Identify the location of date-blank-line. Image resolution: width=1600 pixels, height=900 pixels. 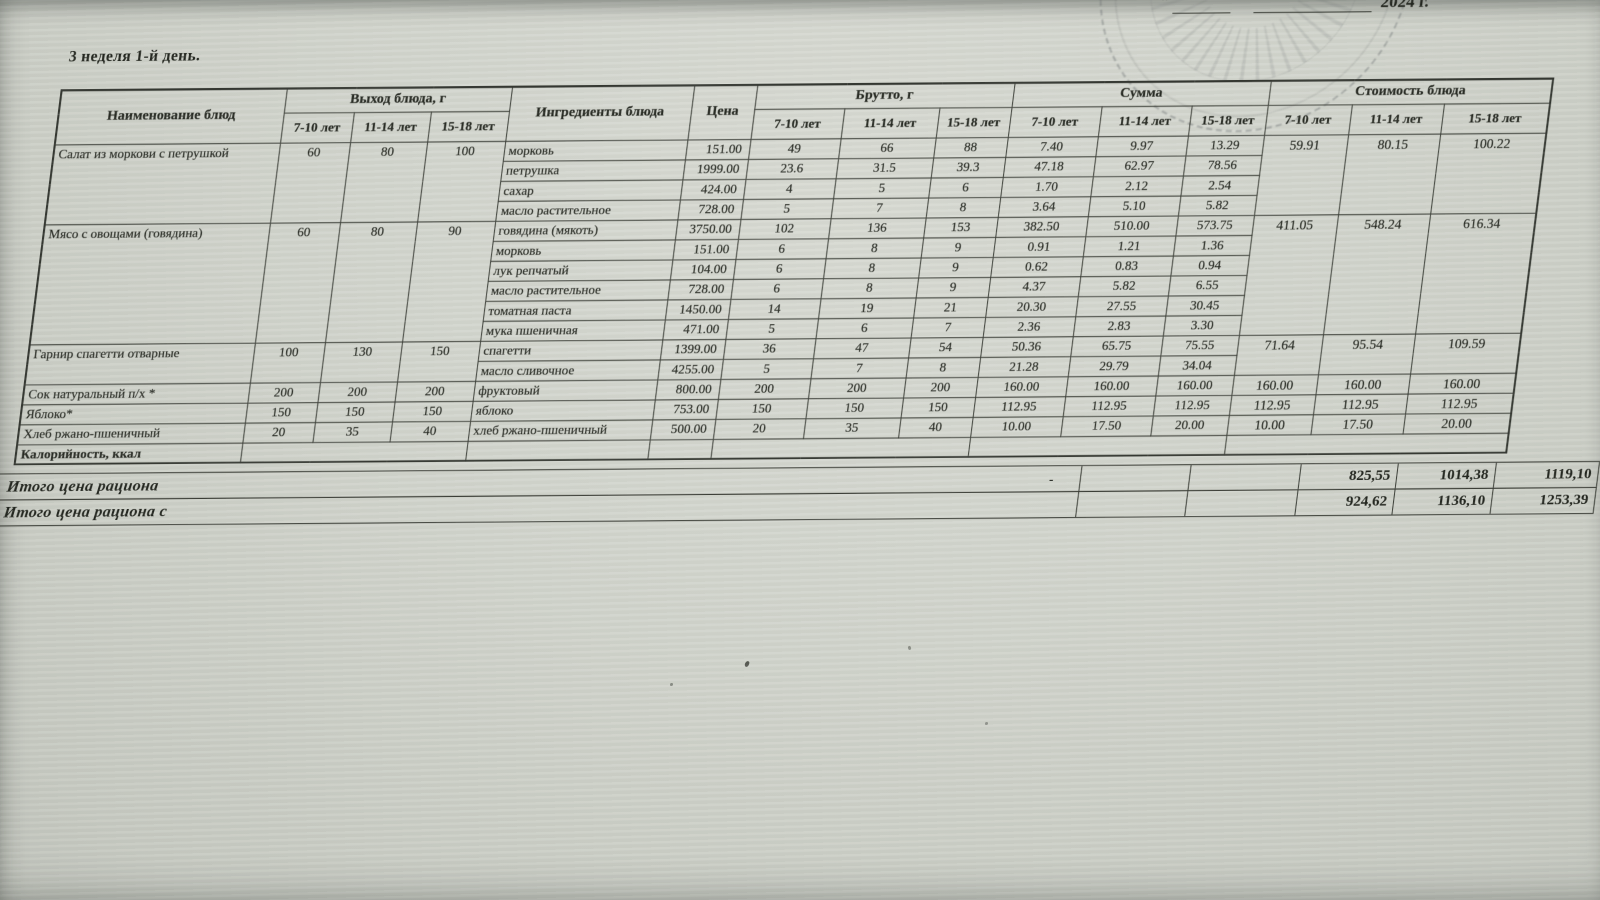
(1203, 7).